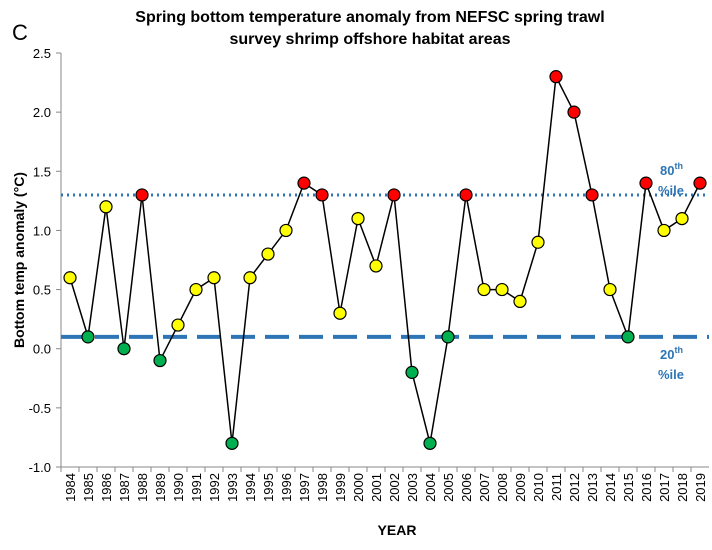 This screenshot has width=712, height=550. What do you see at coordinates (502, 487) in the screenshot?
I see `x-tick-label: 2008` at bounding box center [502, 487].